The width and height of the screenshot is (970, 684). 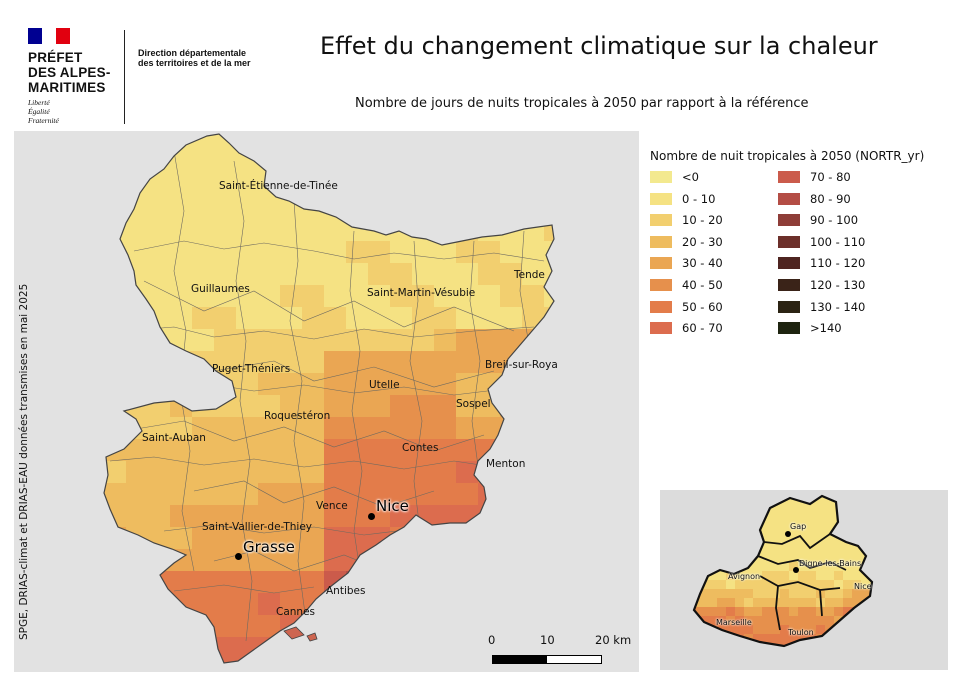 I want to click on legend-label: 100 - 110, so click(x=838, y=241).